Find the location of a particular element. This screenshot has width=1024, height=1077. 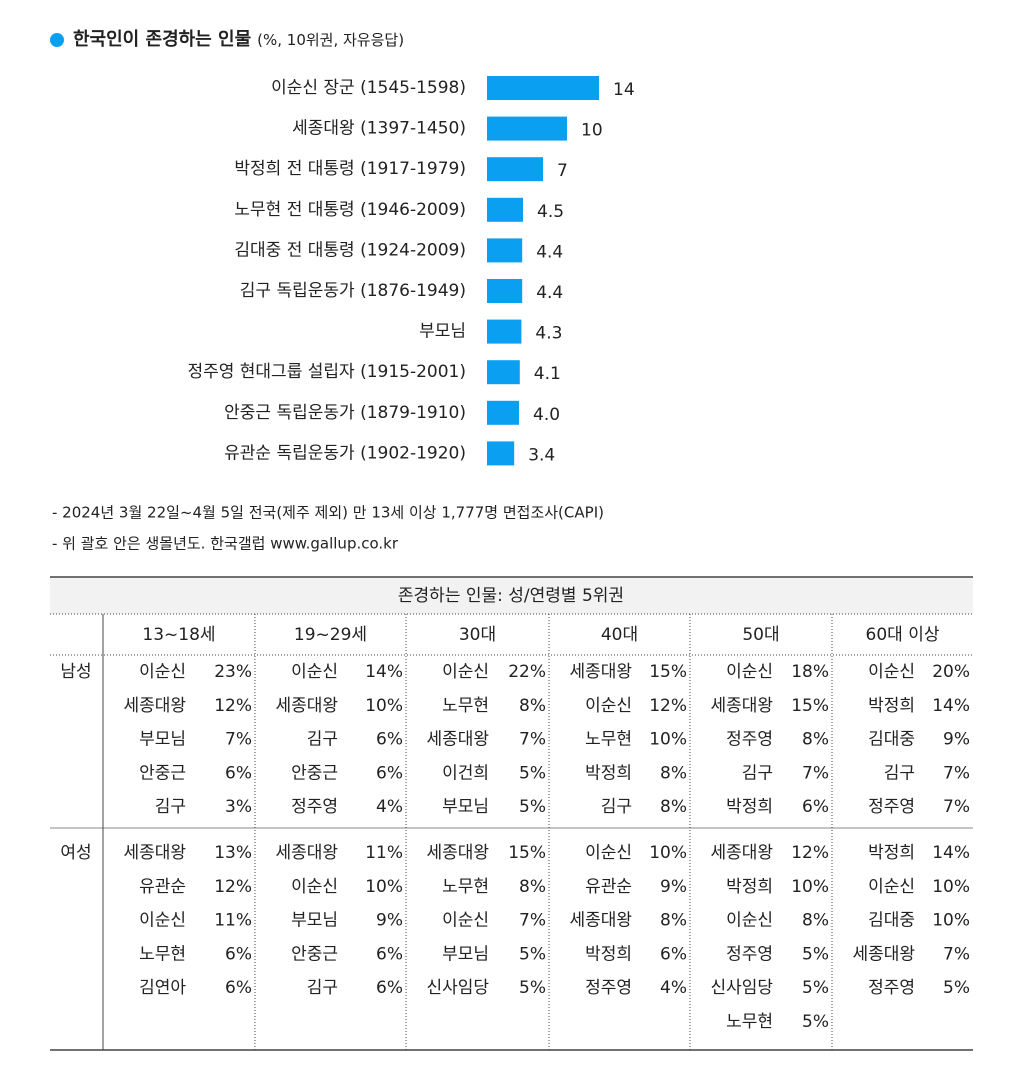

person-pct: 20% is located at coordinates (951, 672).